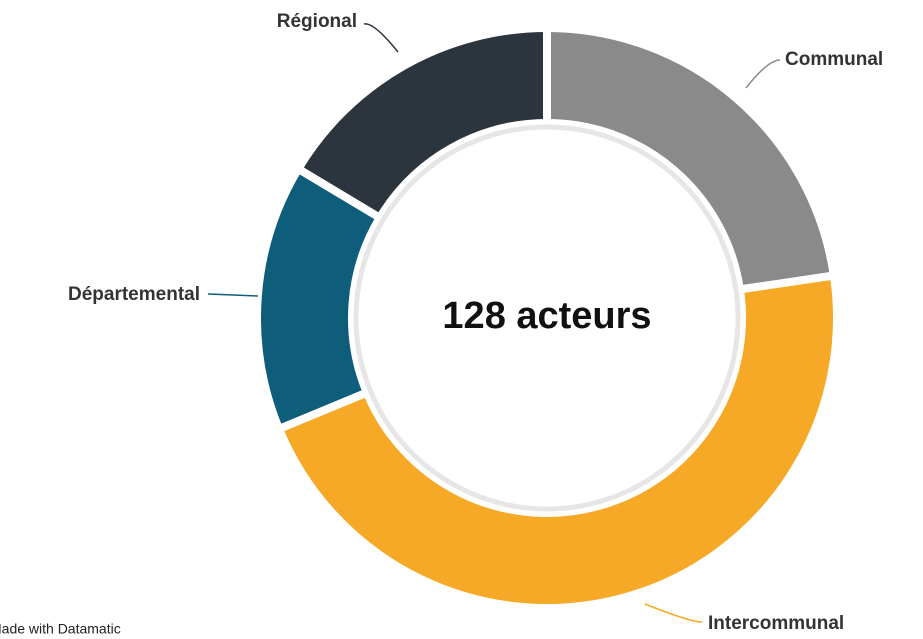  Describe the element at coordinates (834, 59) in the screenshot. I see `segment-label: Communal` at that location.